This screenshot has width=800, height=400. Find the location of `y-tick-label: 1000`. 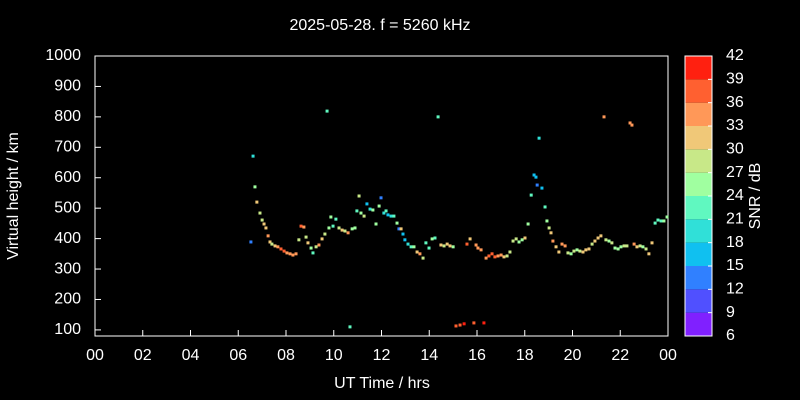

y-tick-label: 1000 is located at coordinates (63, 55).